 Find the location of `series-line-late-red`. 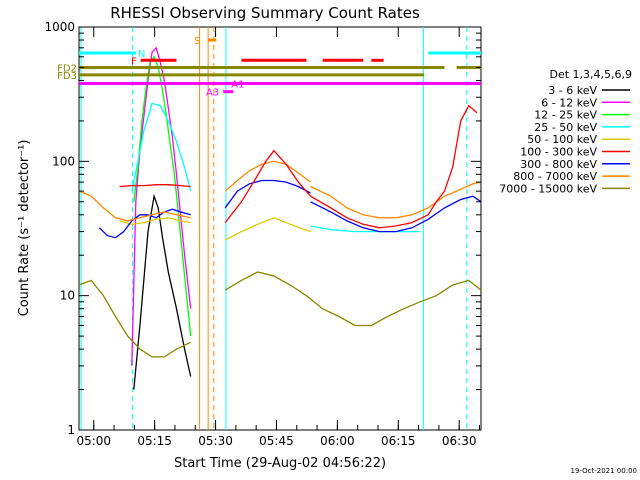

series-line-late-red is located at coordinates (267, 186).